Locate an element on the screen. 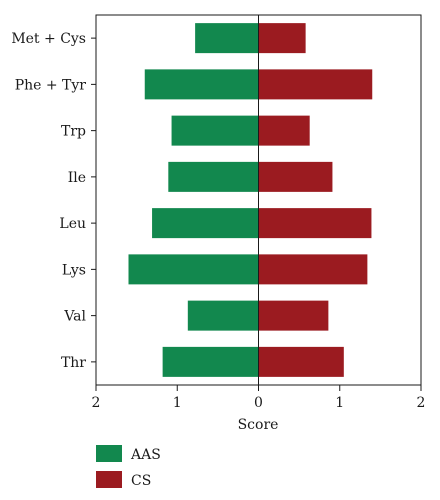 The width and height of the screenshot is (440, 500). bar-cs-trp is located at coordinates (284, 130).